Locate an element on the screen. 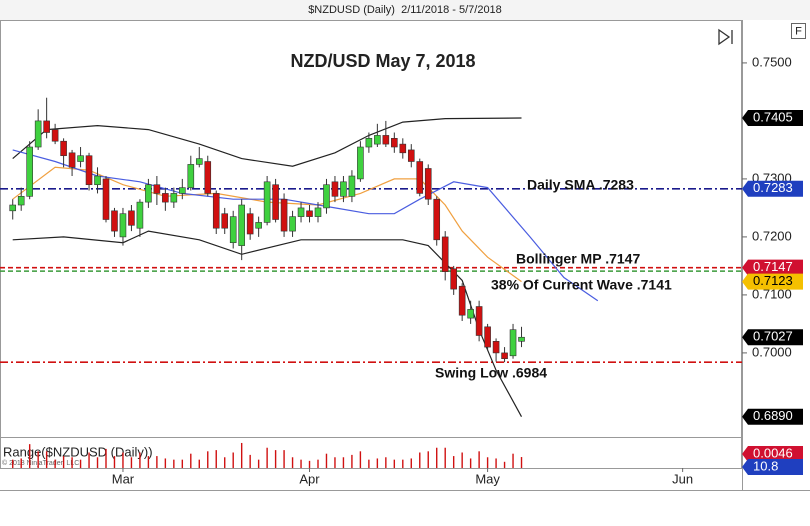  overlay-line is located at coordinates (267, 142).